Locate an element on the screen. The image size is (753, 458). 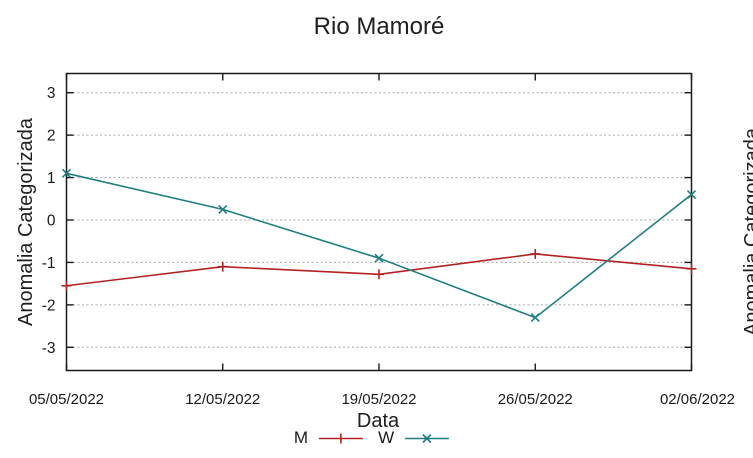
y-tick-label: -3 is located at coordinates (49, 348).